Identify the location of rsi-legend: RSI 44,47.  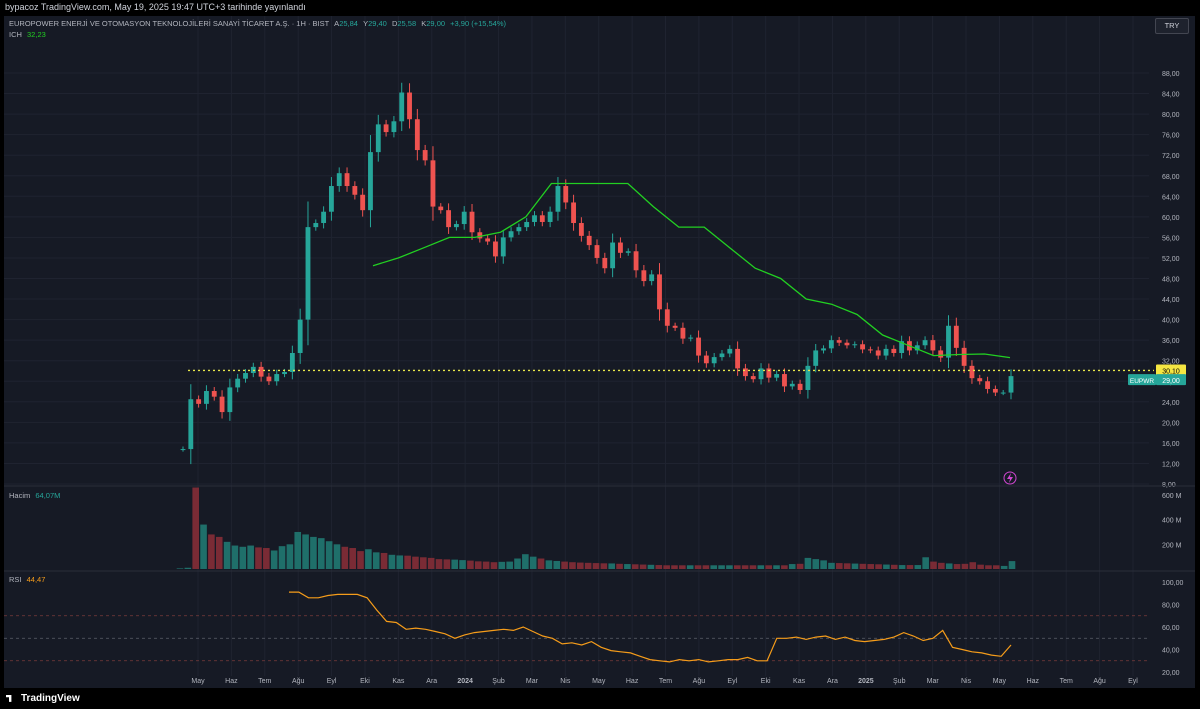
(27, 579).